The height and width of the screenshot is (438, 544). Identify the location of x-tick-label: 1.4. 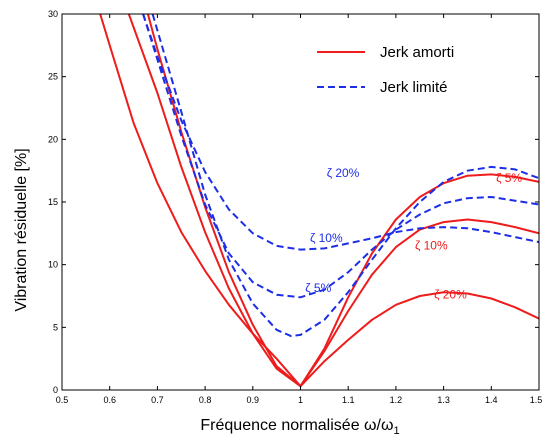
(491, 400).